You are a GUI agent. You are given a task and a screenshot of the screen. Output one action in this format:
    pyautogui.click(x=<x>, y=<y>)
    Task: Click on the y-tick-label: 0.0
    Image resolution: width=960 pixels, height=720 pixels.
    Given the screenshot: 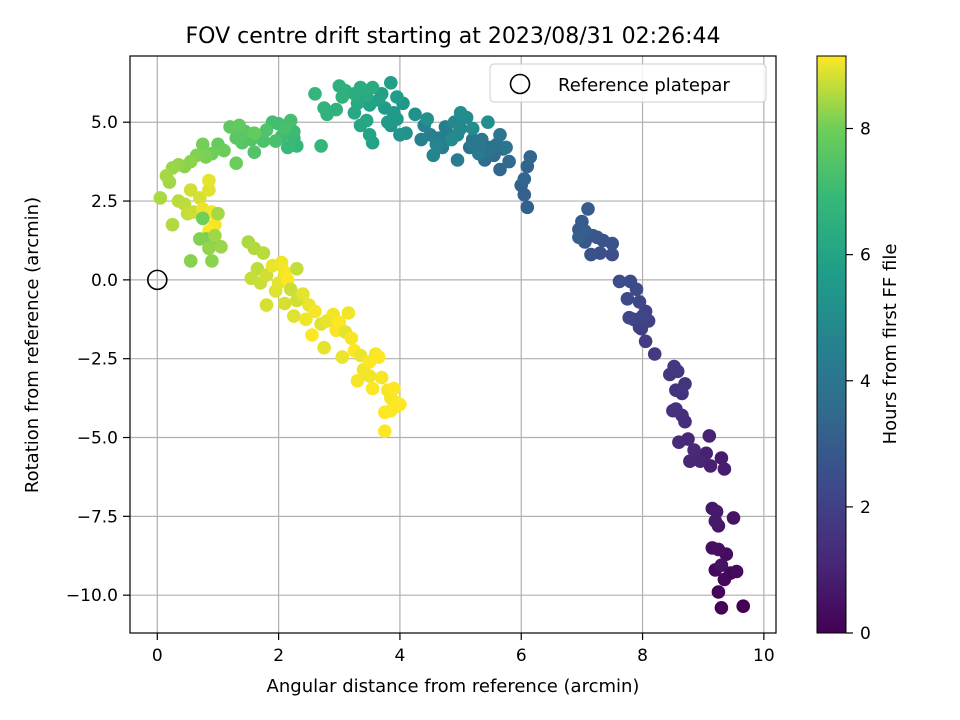 What is the action you would take?
    pyautogui.click(x=104, y=281)
    